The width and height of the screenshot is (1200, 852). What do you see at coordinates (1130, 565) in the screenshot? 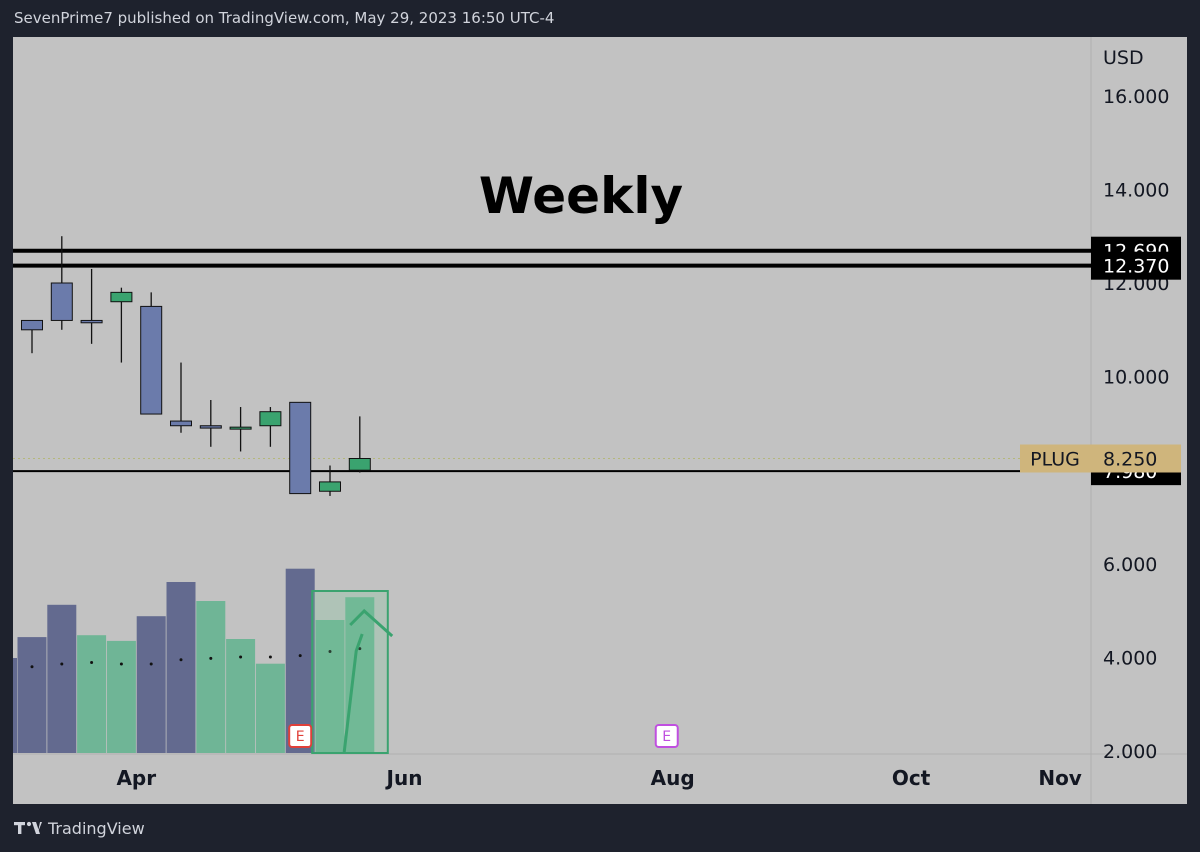
I see `y-tick-label: 6.000` at bounding box center [1130, 565].